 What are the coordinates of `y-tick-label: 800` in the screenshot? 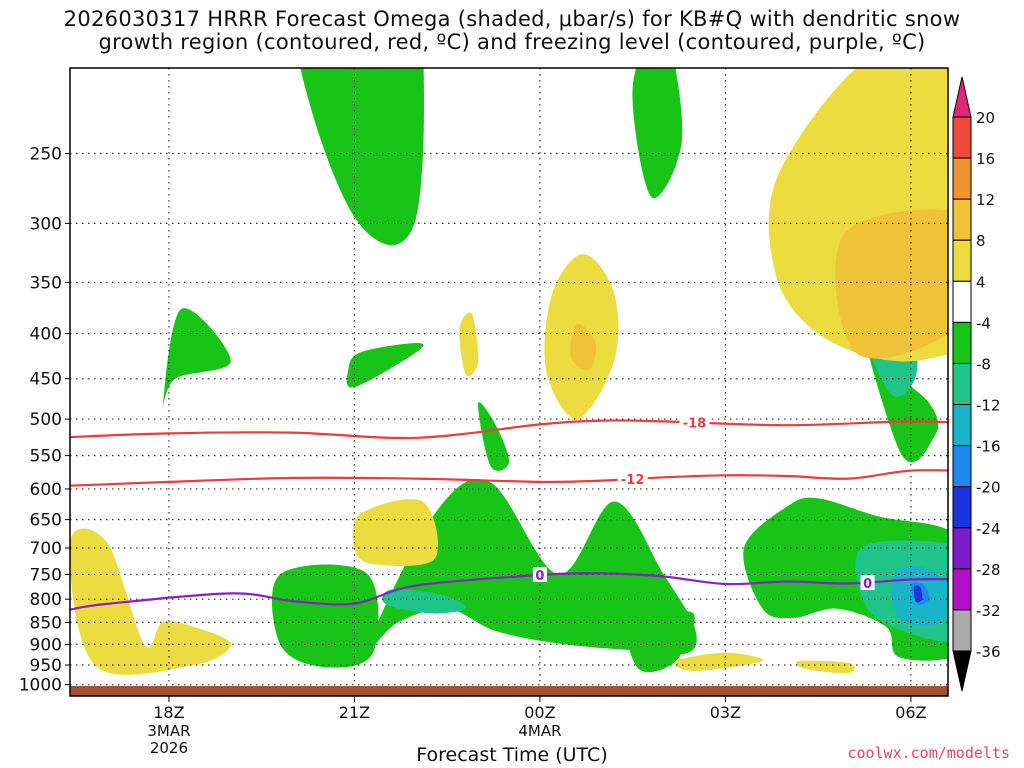 It's located at (46, 600).